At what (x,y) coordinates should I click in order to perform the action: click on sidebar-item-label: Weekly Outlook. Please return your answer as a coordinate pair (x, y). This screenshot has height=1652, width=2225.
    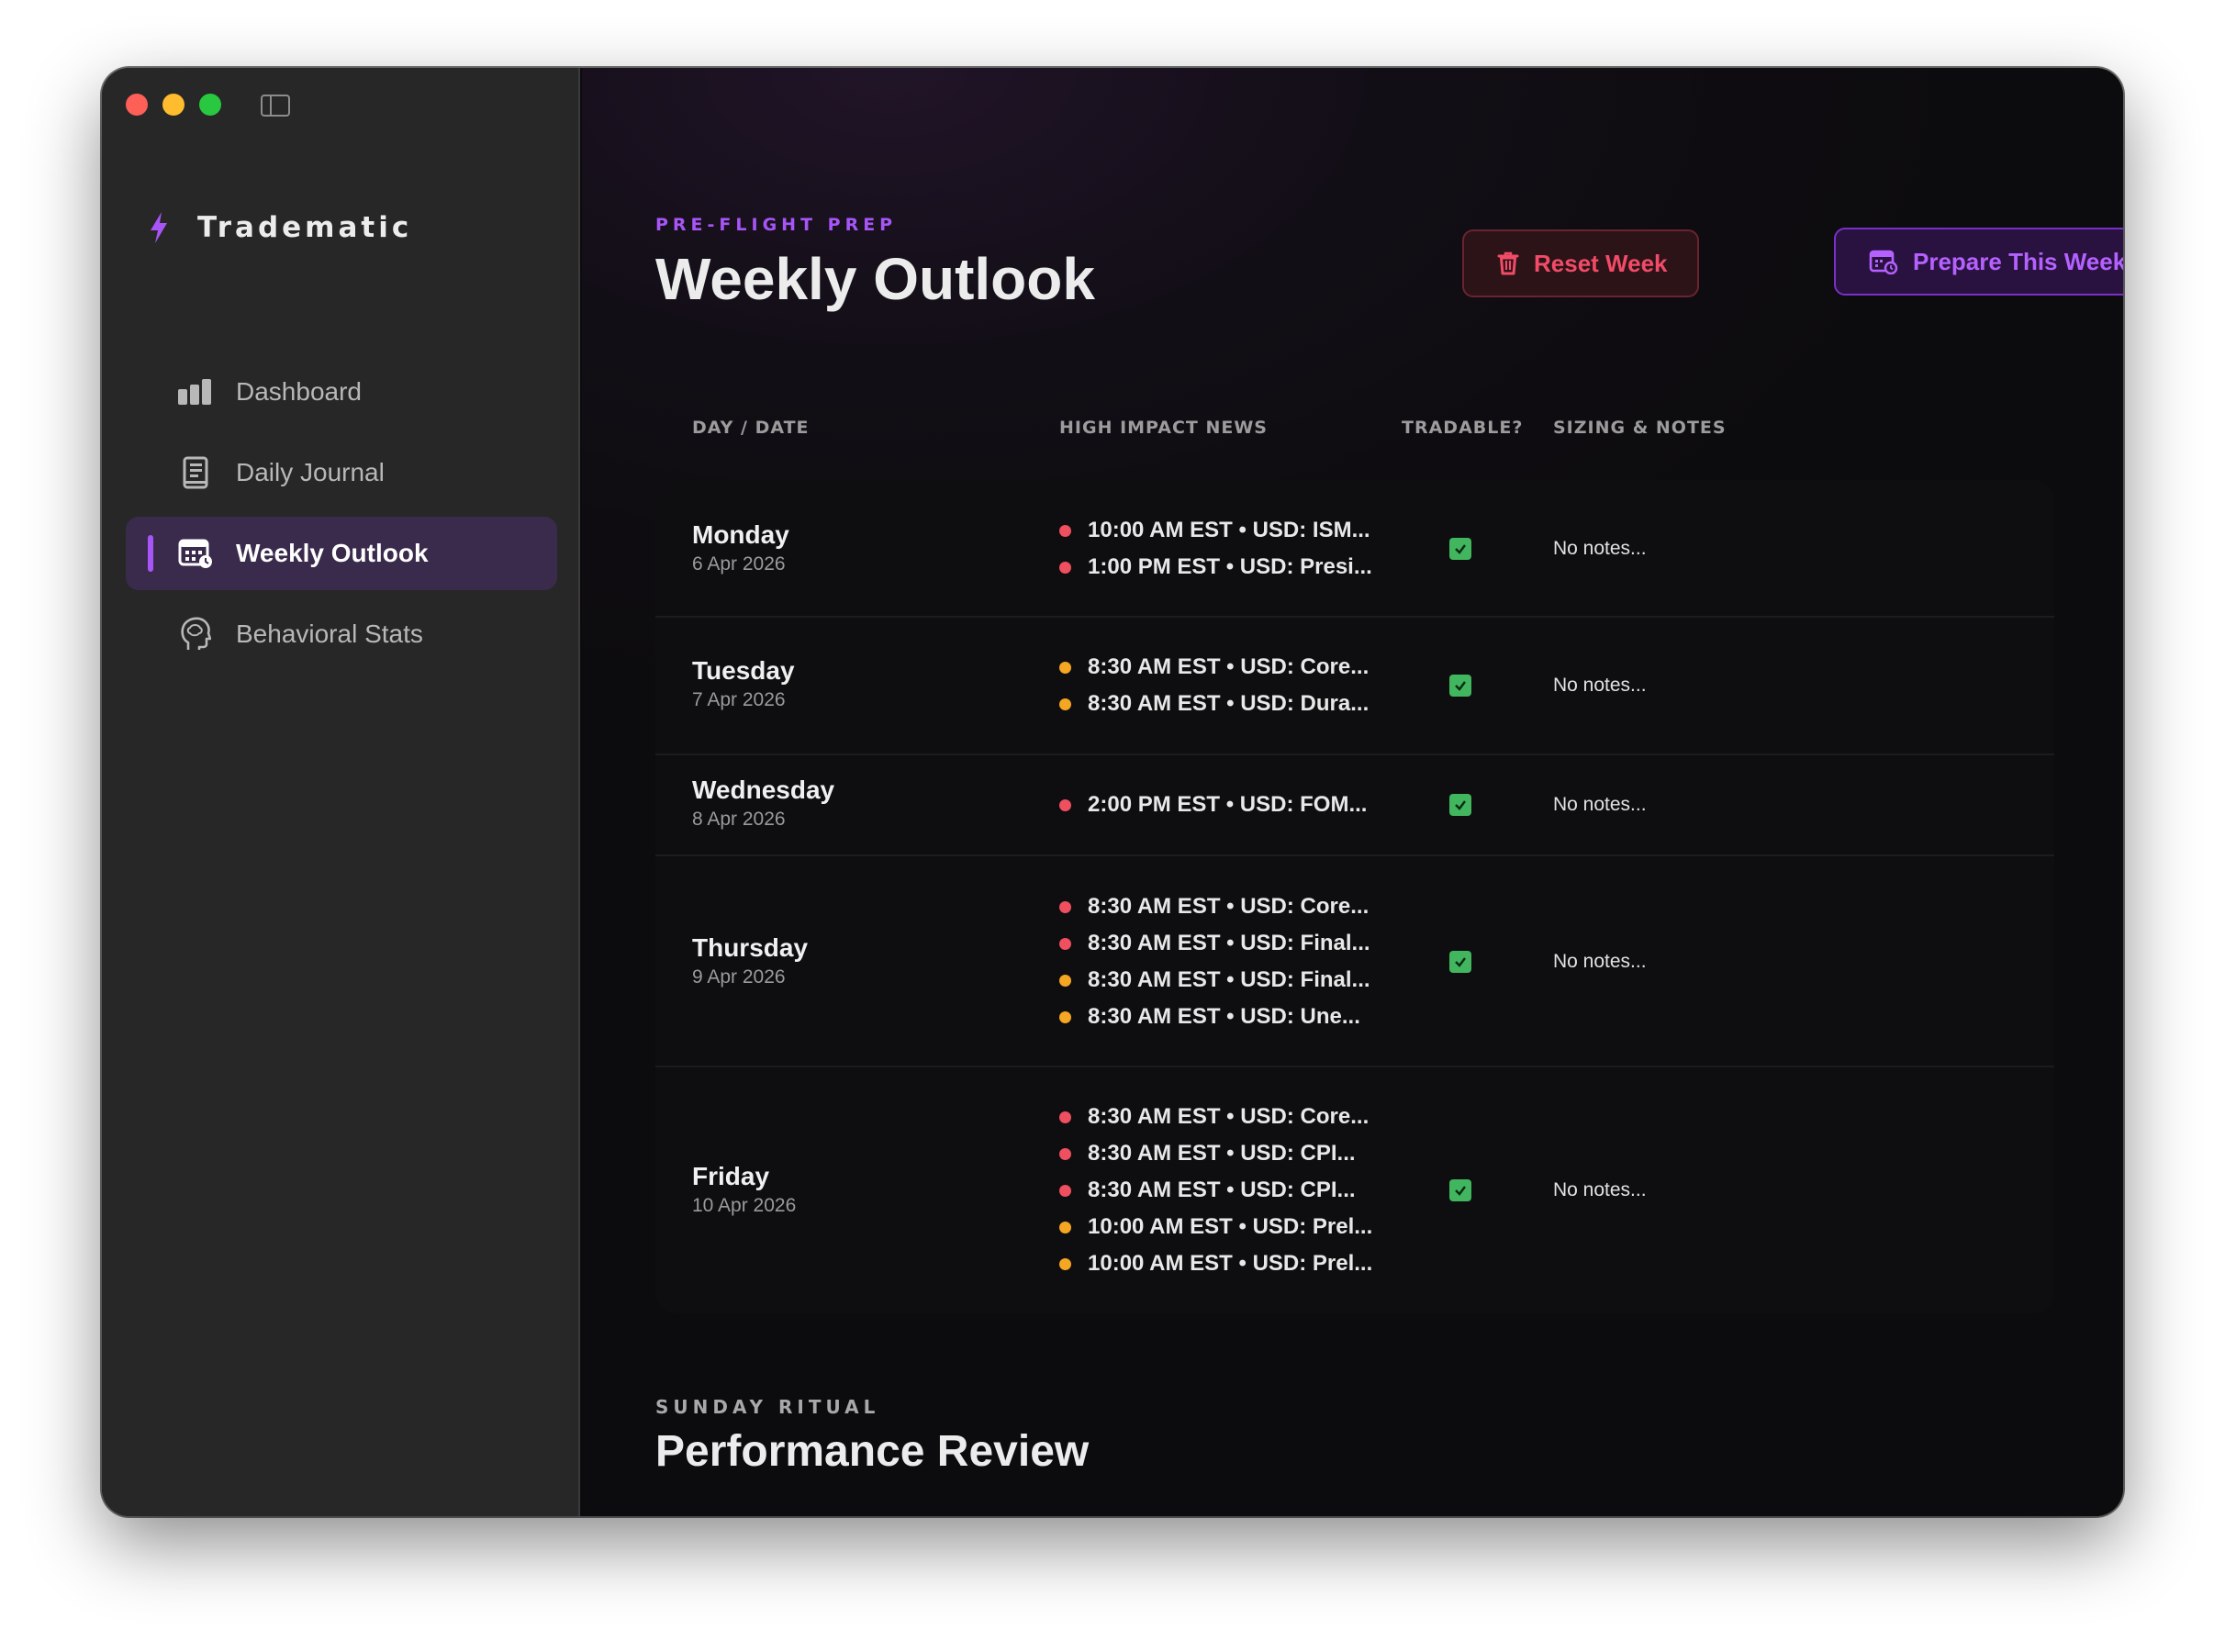
    Looking at the image, I should click on (332, 553).